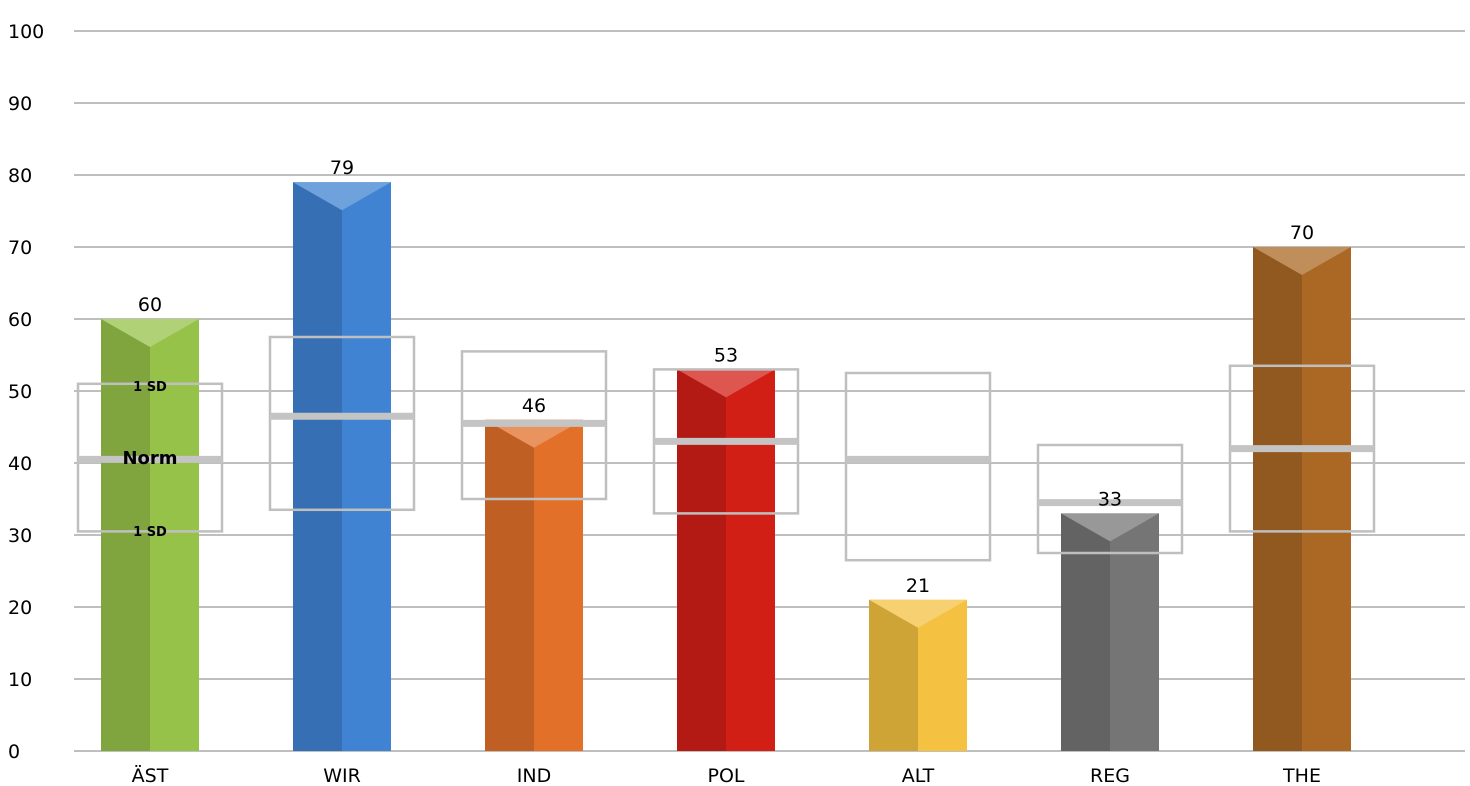  What do you see at coordinates (1110, 775) in the screenshot?
I see `category-label: REG` at bounding box center [1110, 775].